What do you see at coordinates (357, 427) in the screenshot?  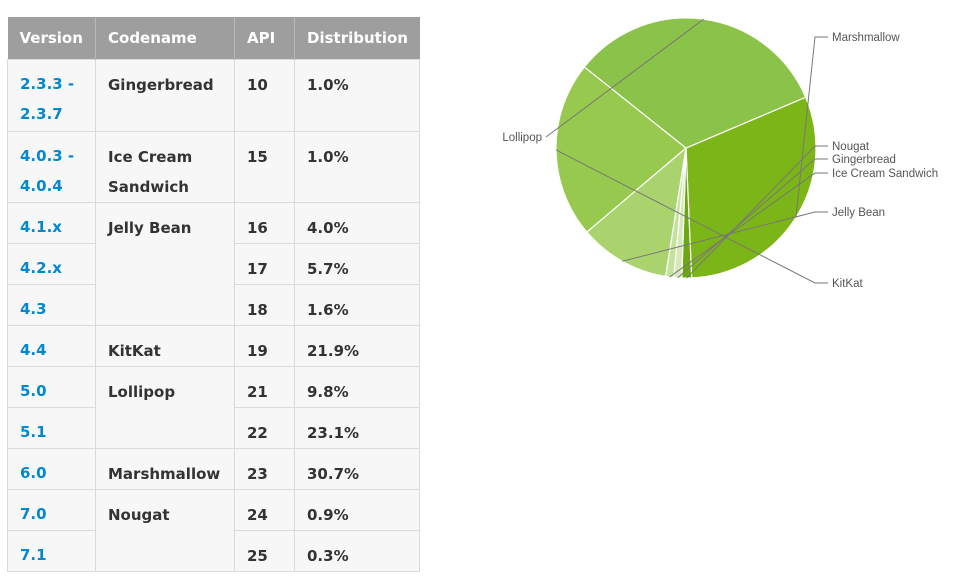 I see `distribution-cell: 23.1%` at bounding box center [357, 427].